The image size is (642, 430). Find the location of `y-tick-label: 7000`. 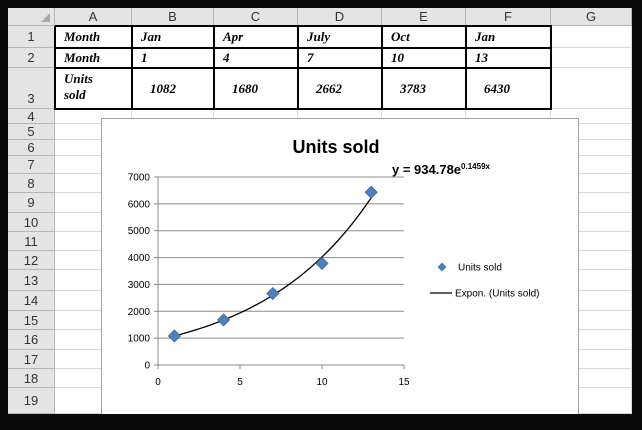

y-tick-label: 7000 is located at coordinates (139, 178).